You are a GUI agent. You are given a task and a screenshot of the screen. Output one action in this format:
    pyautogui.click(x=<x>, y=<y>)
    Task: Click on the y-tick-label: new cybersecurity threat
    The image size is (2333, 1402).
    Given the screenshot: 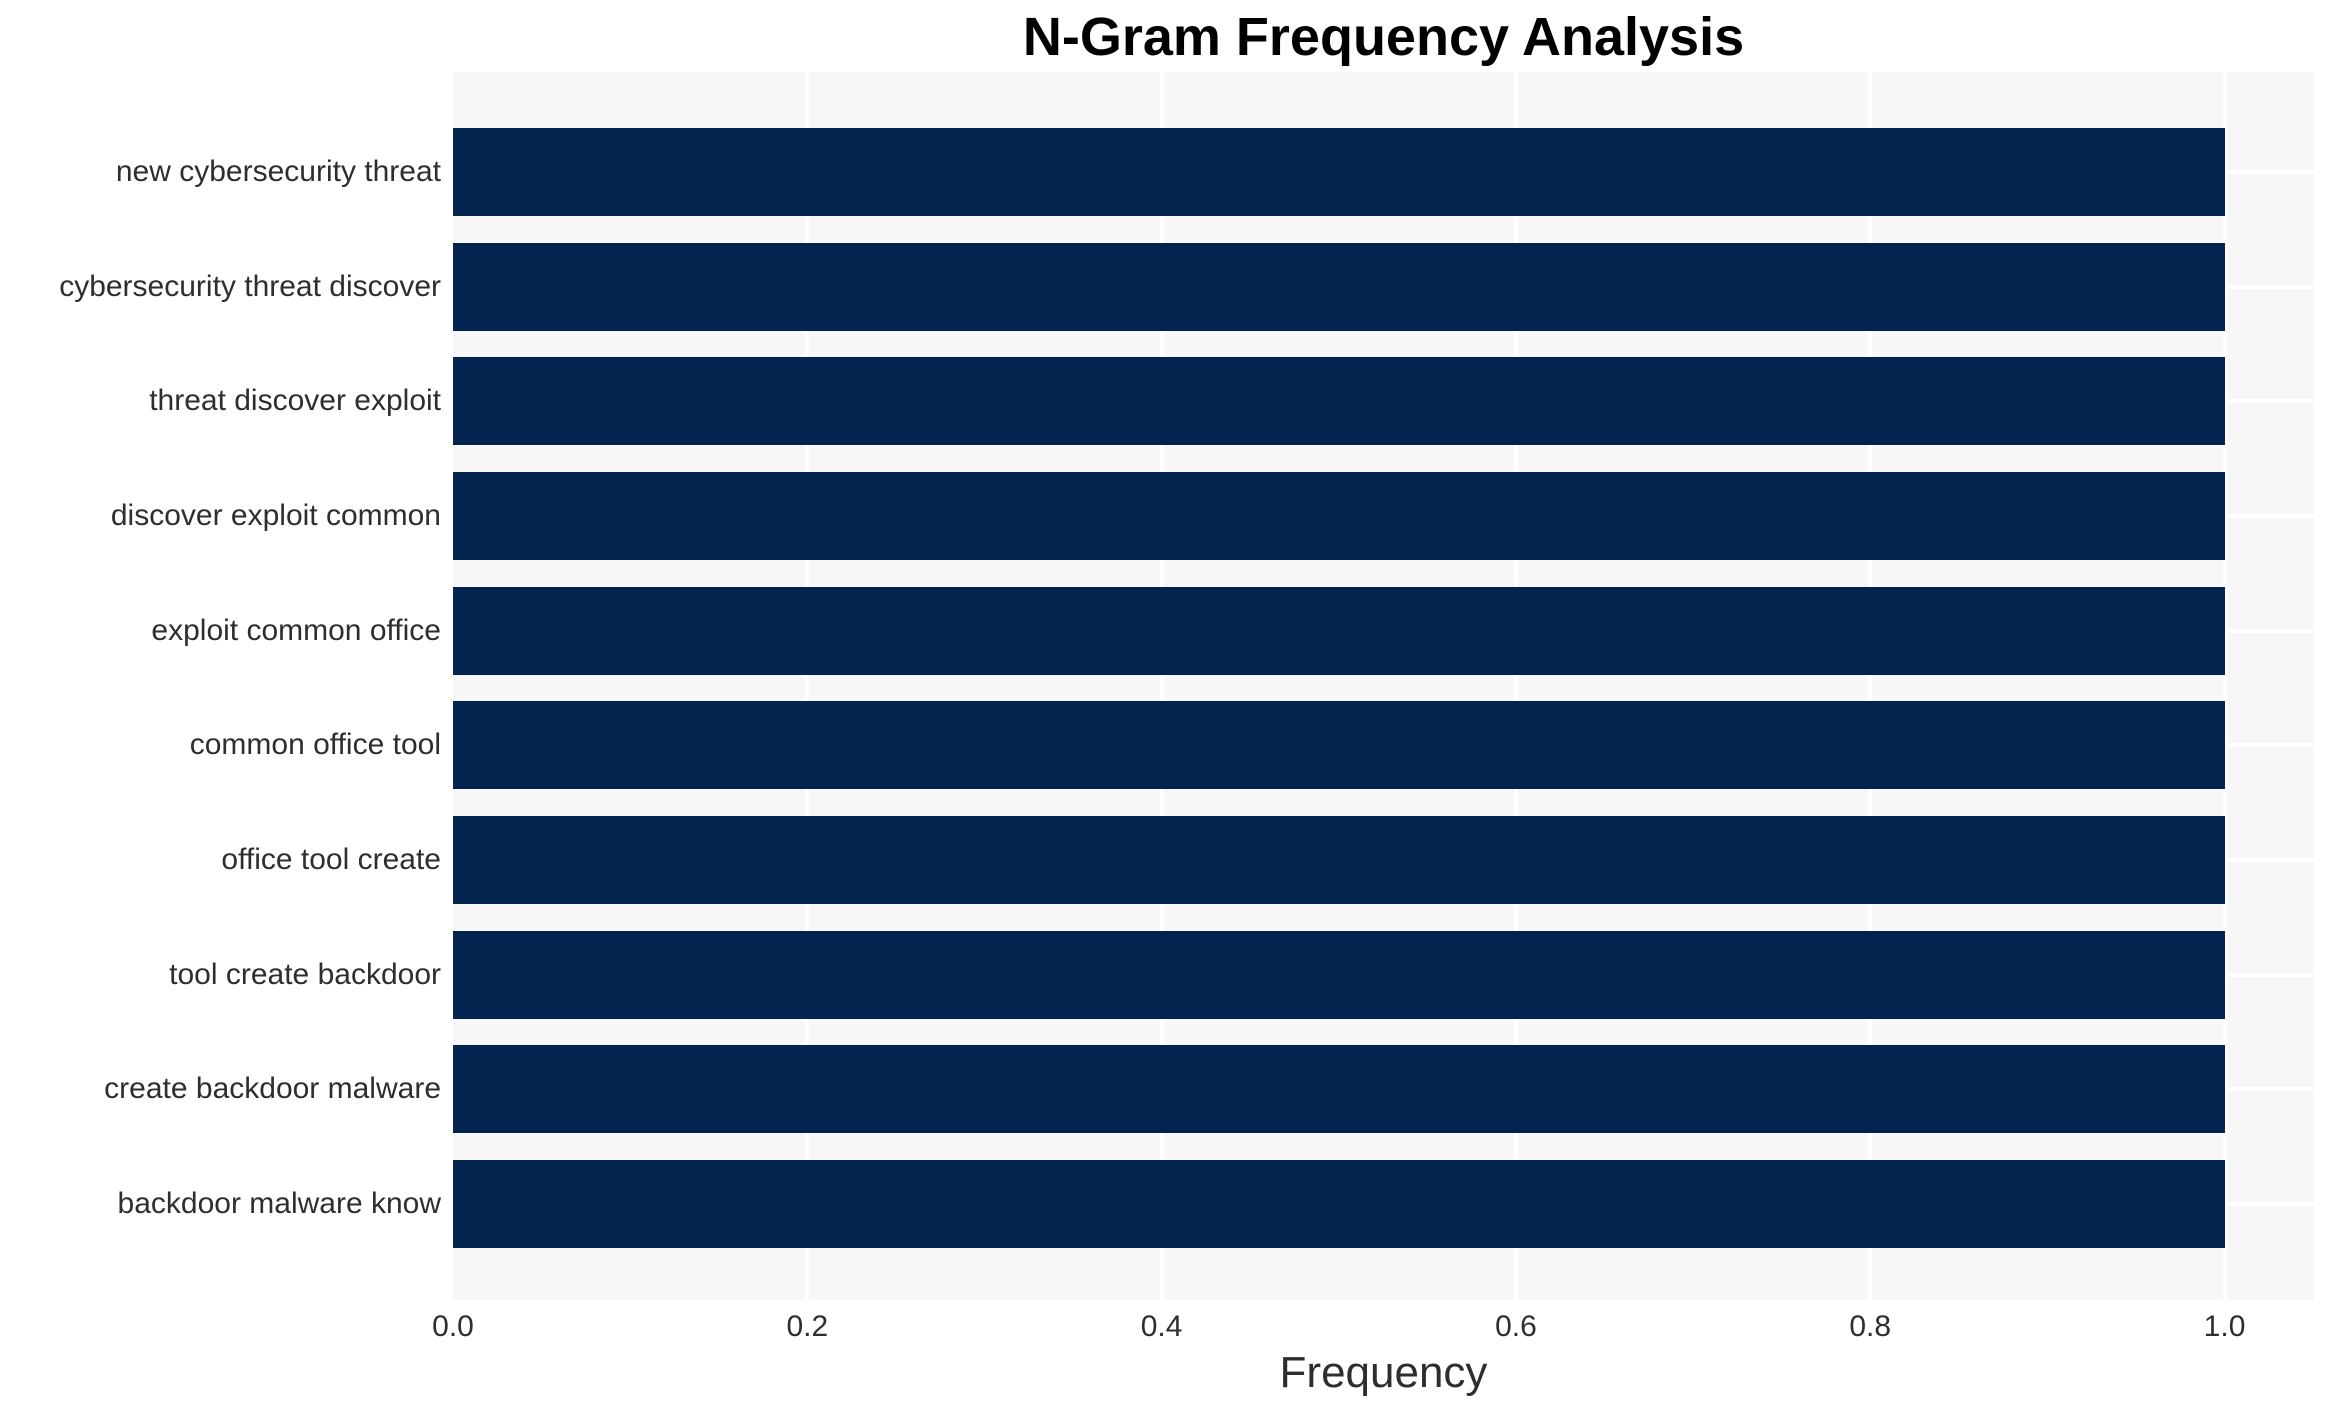 What is the action you would take?
    pyautogui.click(x=278, y=171)
    